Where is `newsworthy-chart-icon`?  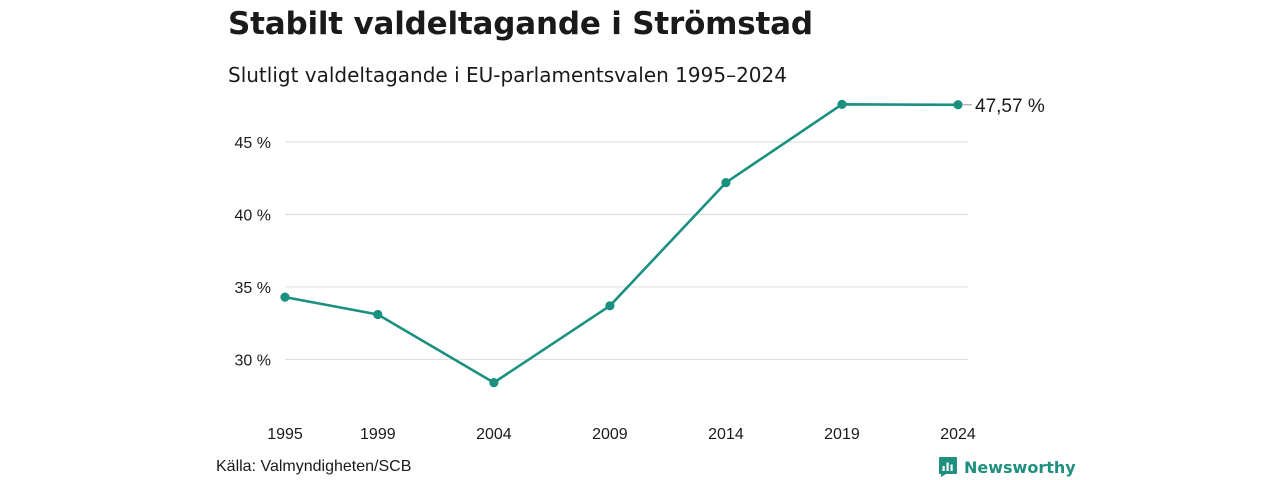 newsworthy-chart-icon is located at coordinates (948, 467).